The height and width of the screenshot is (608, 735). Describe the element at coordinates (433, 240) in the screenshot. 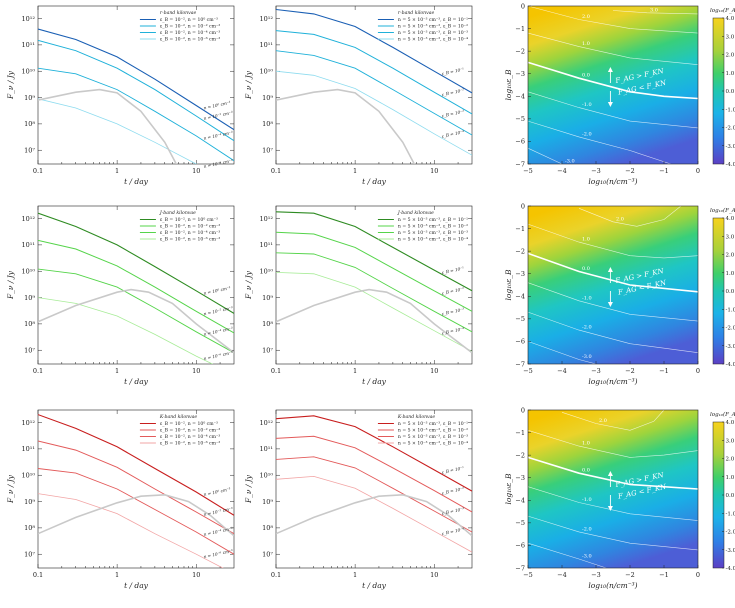

I see `legend-entry: n = 5 × 10⁻³ cm⁻³, ε_B = 10⁻⁴` at that location.